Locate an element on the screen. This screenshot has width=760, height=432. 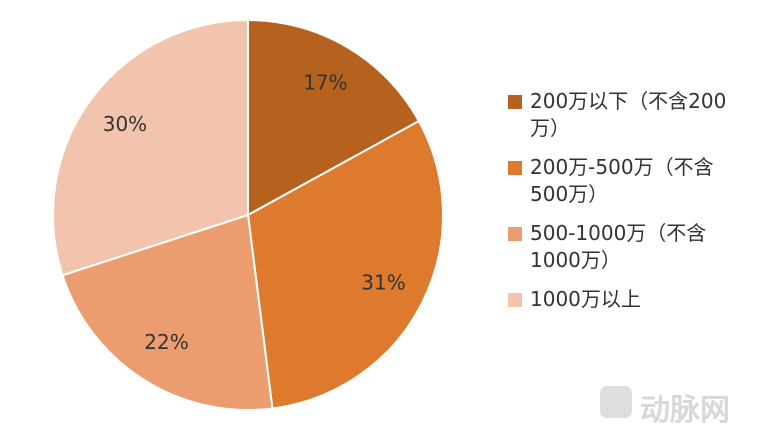
data-label: 22% is located at coordinates (166, 342).